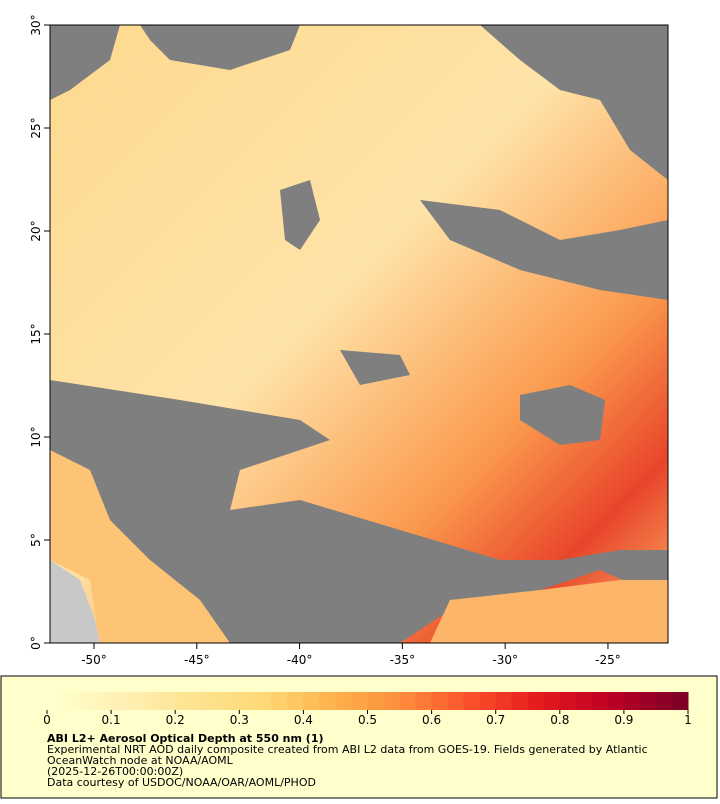 This screenshot has height=804, width=720. What do you see at coordinates (175, 720) in the screenshot?
I see `colorbar-tick-label: 0.2` at bounding box center [175, 720].